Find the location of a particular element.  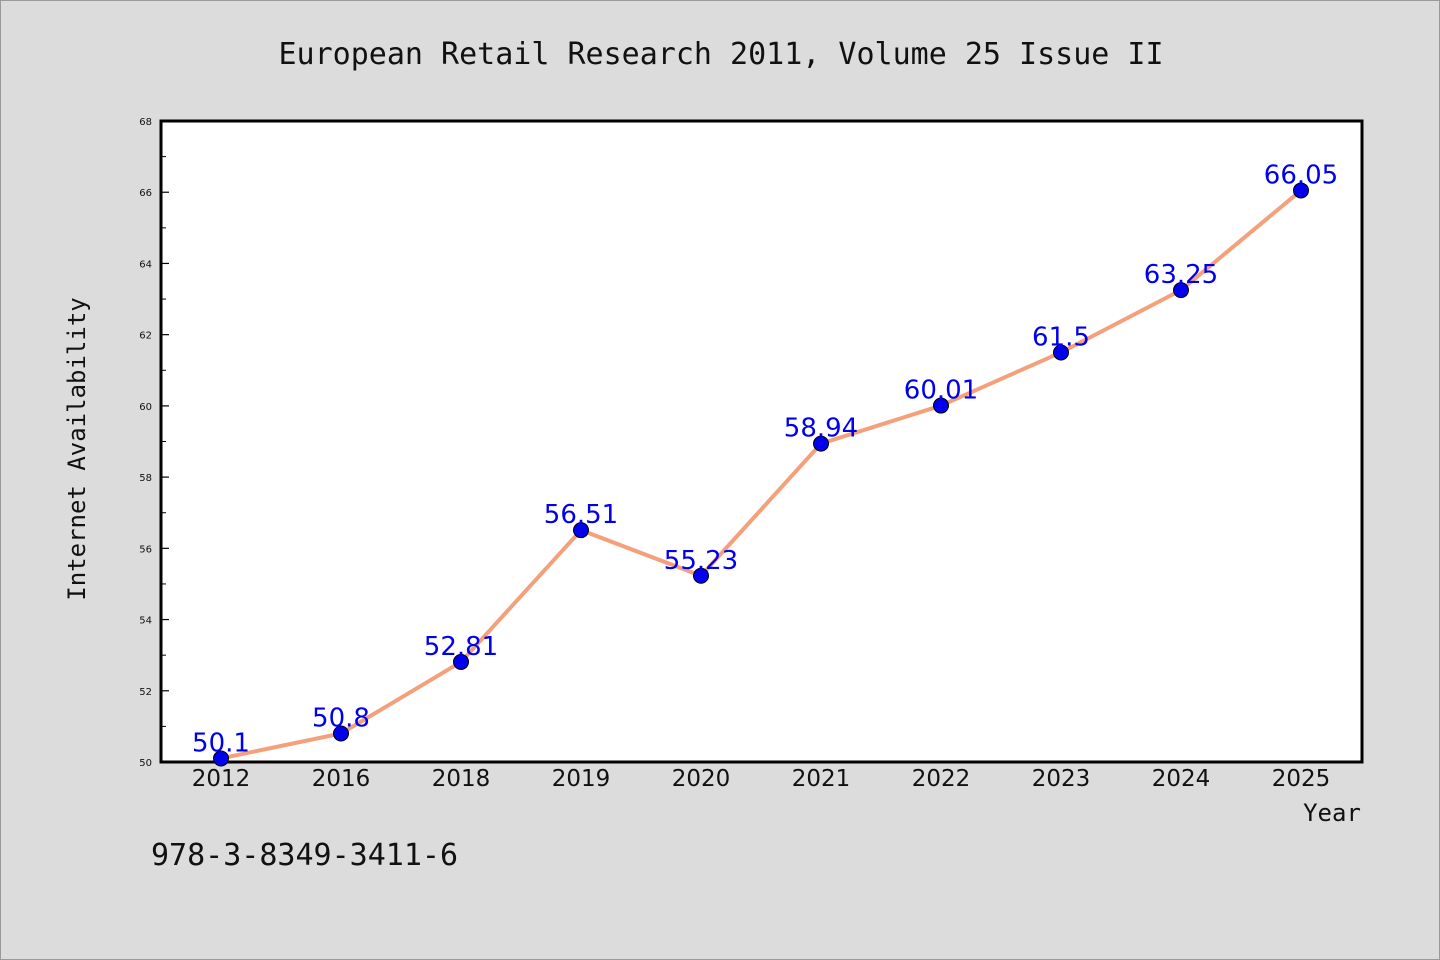

y-tick-label: 52 is located at coordinates (145, 692).